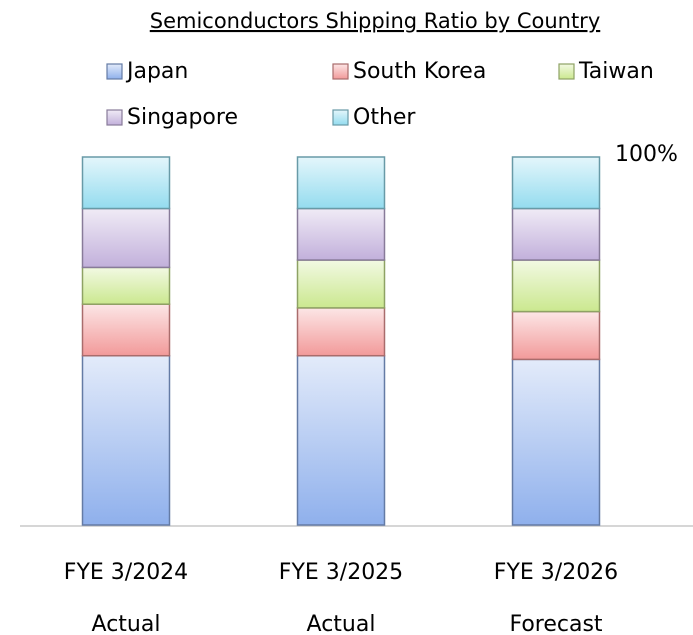  What do you see at coordinates (556, 572) in the screenshot?
I see `x-tick-label: FYE 3/2026` at bounding box center [556, 572].